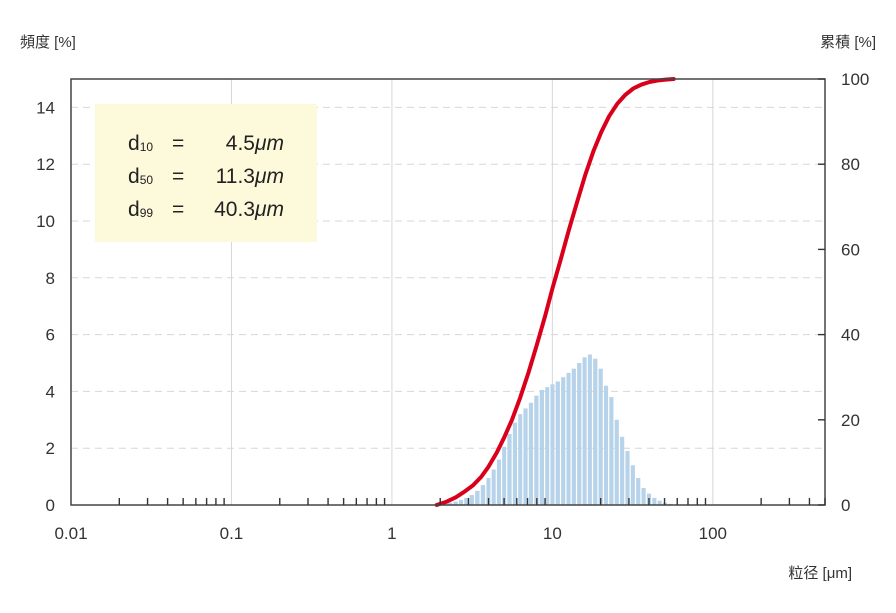  Describe the element at coordinates (850, 164) in the screenshot. I see `y-right-tick-label: 80` at that location.